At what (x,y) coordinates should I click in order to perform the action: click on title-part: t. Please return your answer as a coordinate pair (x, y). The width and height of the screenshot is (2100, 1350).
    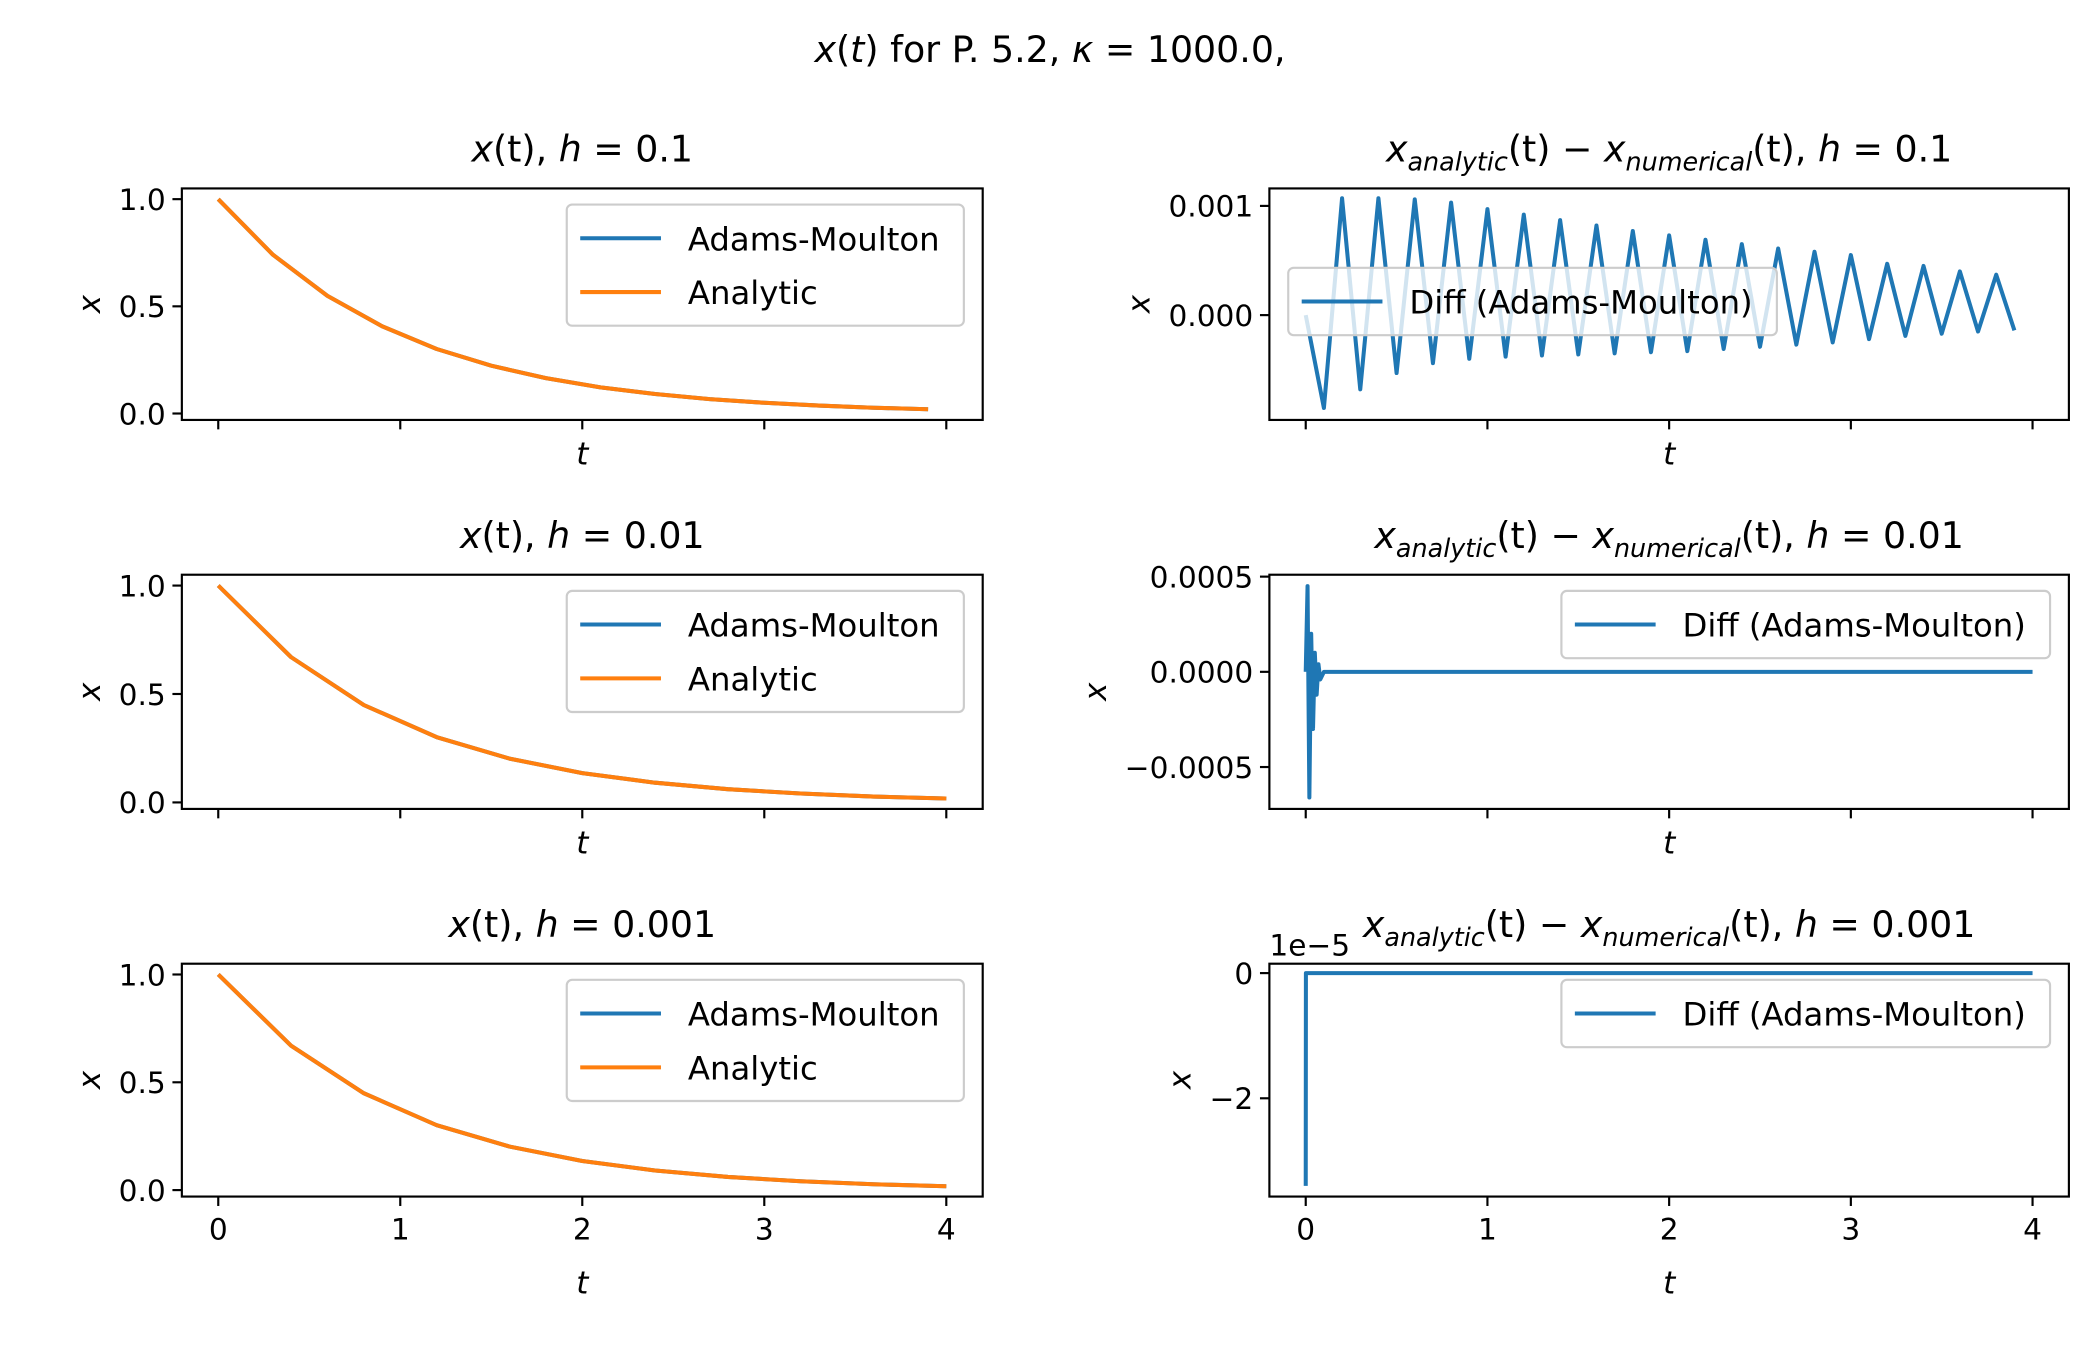
    Looking at the image, I should click on (858, 49).